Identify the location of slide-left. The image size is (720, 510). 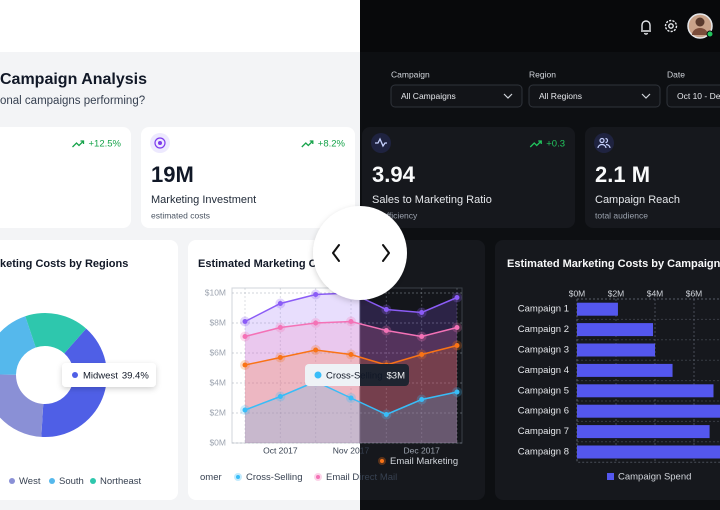
(336, 253).